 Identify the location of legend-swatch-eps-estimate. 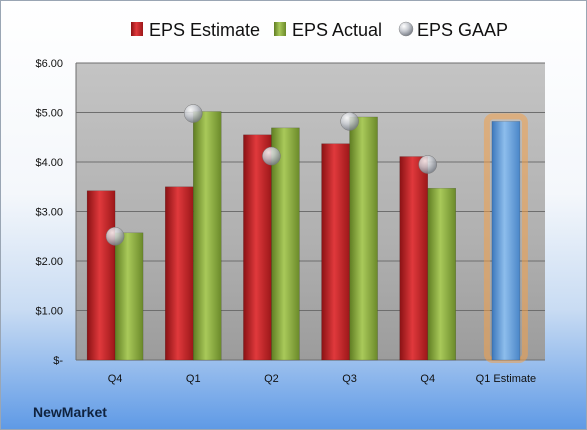
(137, 29).